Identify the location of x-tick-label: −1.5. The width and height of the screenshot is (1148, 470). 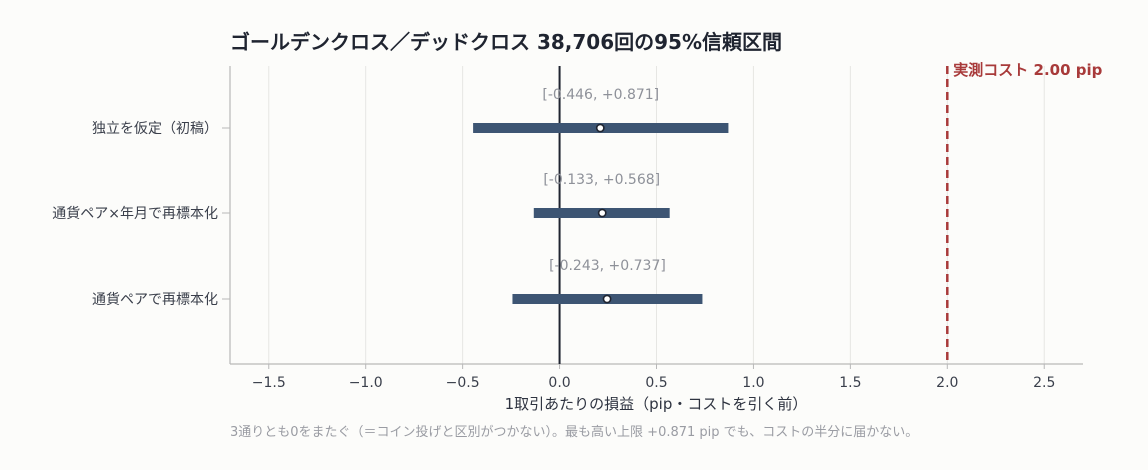
(269, 383).